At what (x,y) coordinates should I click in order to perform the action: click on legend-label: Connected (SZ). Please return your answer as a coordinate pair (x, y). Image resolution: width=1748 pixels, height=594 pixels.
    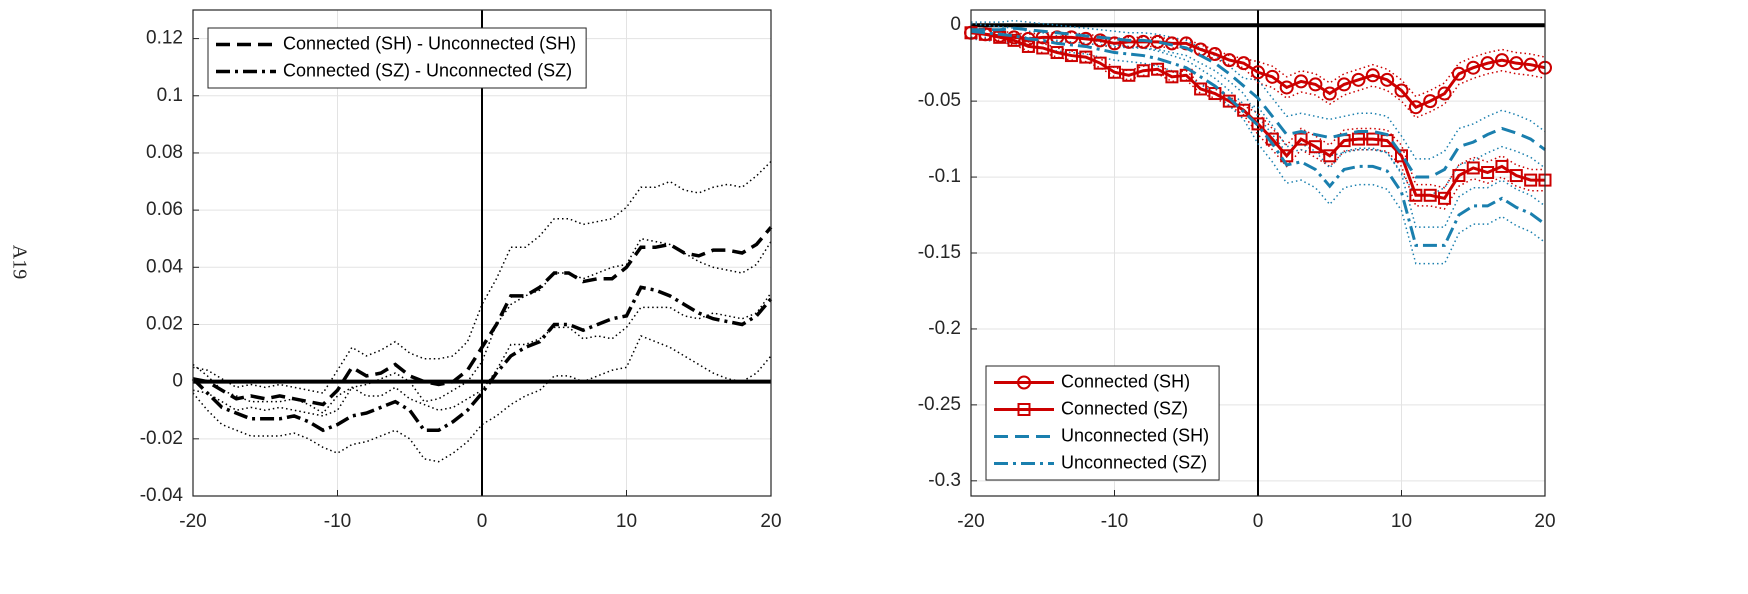
    Looking at the image, I should click on (1124, 408).